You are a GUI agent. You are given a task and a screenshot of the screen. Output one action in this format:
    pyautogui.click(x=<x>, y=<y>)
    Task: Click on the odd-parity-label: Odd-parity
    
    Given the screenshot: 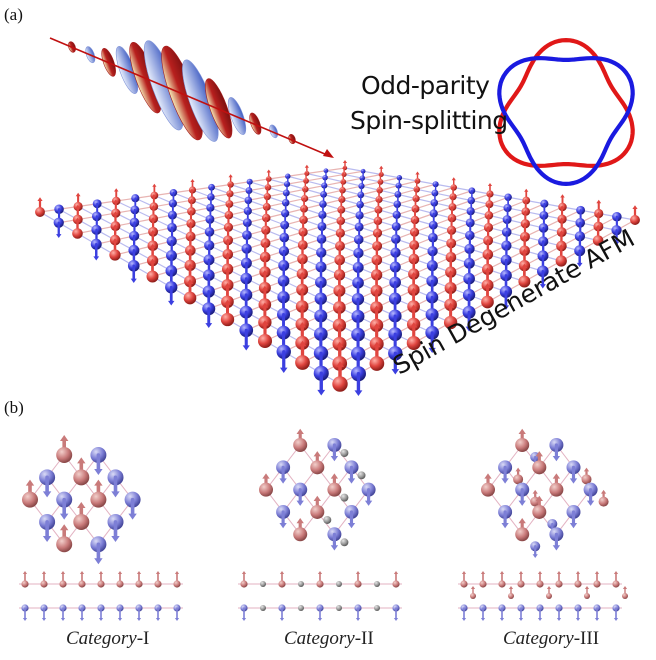 What is the action you would take?
    pyautogui.click(x=425, y=85)
    